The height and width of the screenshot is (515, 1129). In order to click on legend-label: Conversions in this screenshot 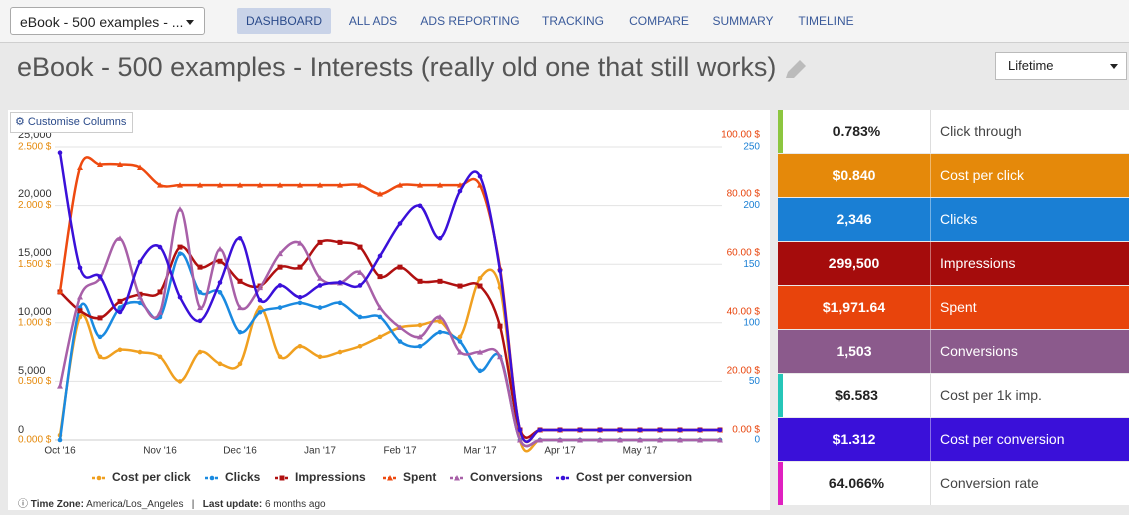, I will do `click(506, 477)`.